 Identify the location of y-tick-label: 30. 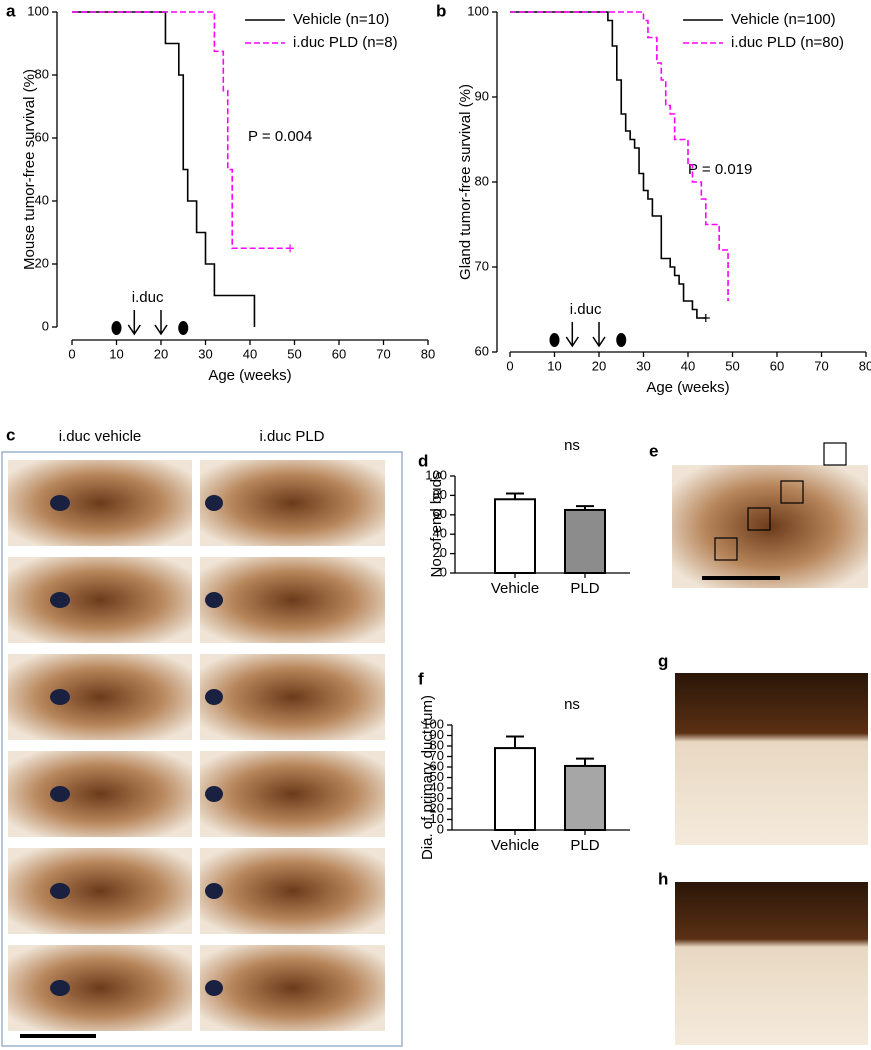
(437, 797).